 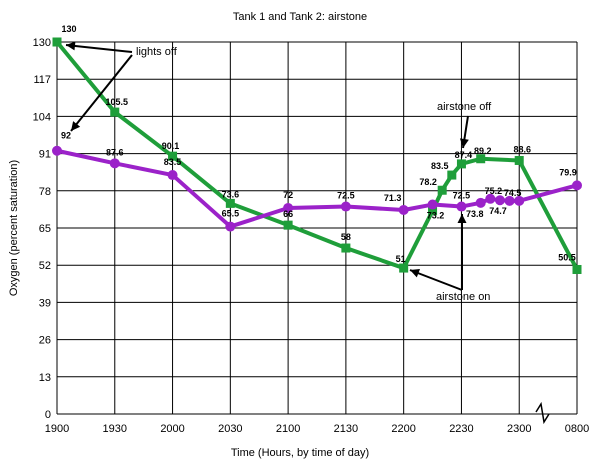 What do you see at coordinates (117, 102) in the screenshot?
I see `data-label: 105.5` at bounding box center [117, 102].